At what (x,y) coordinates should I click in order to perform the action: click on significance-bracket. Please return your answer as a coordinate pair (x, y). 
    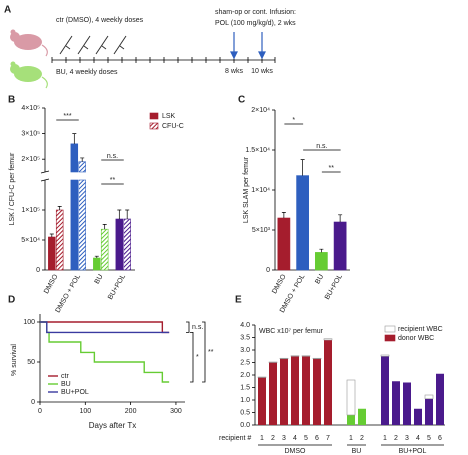
    Looking at the image, I should click on (188, 327).